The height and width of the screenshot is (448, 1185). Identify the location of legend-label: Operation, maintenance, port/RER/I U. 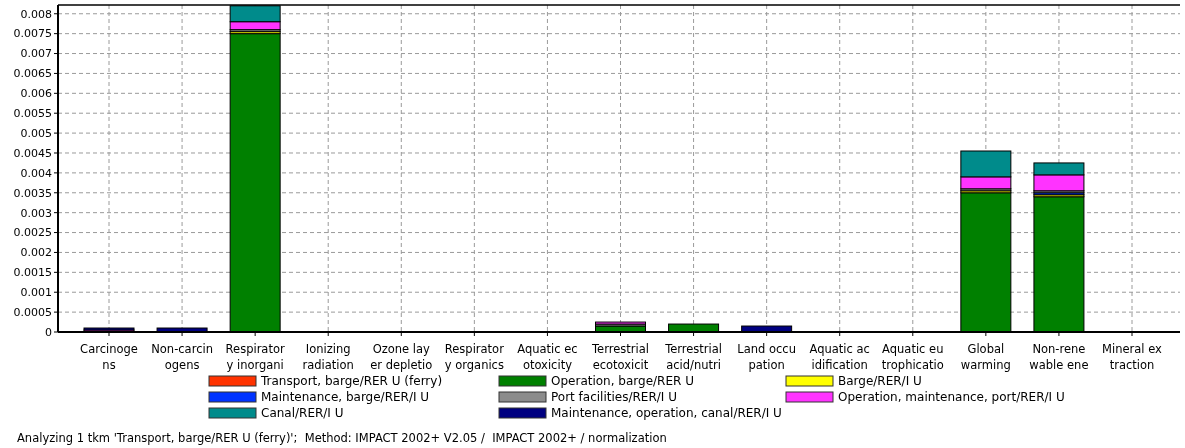
(951, 397).